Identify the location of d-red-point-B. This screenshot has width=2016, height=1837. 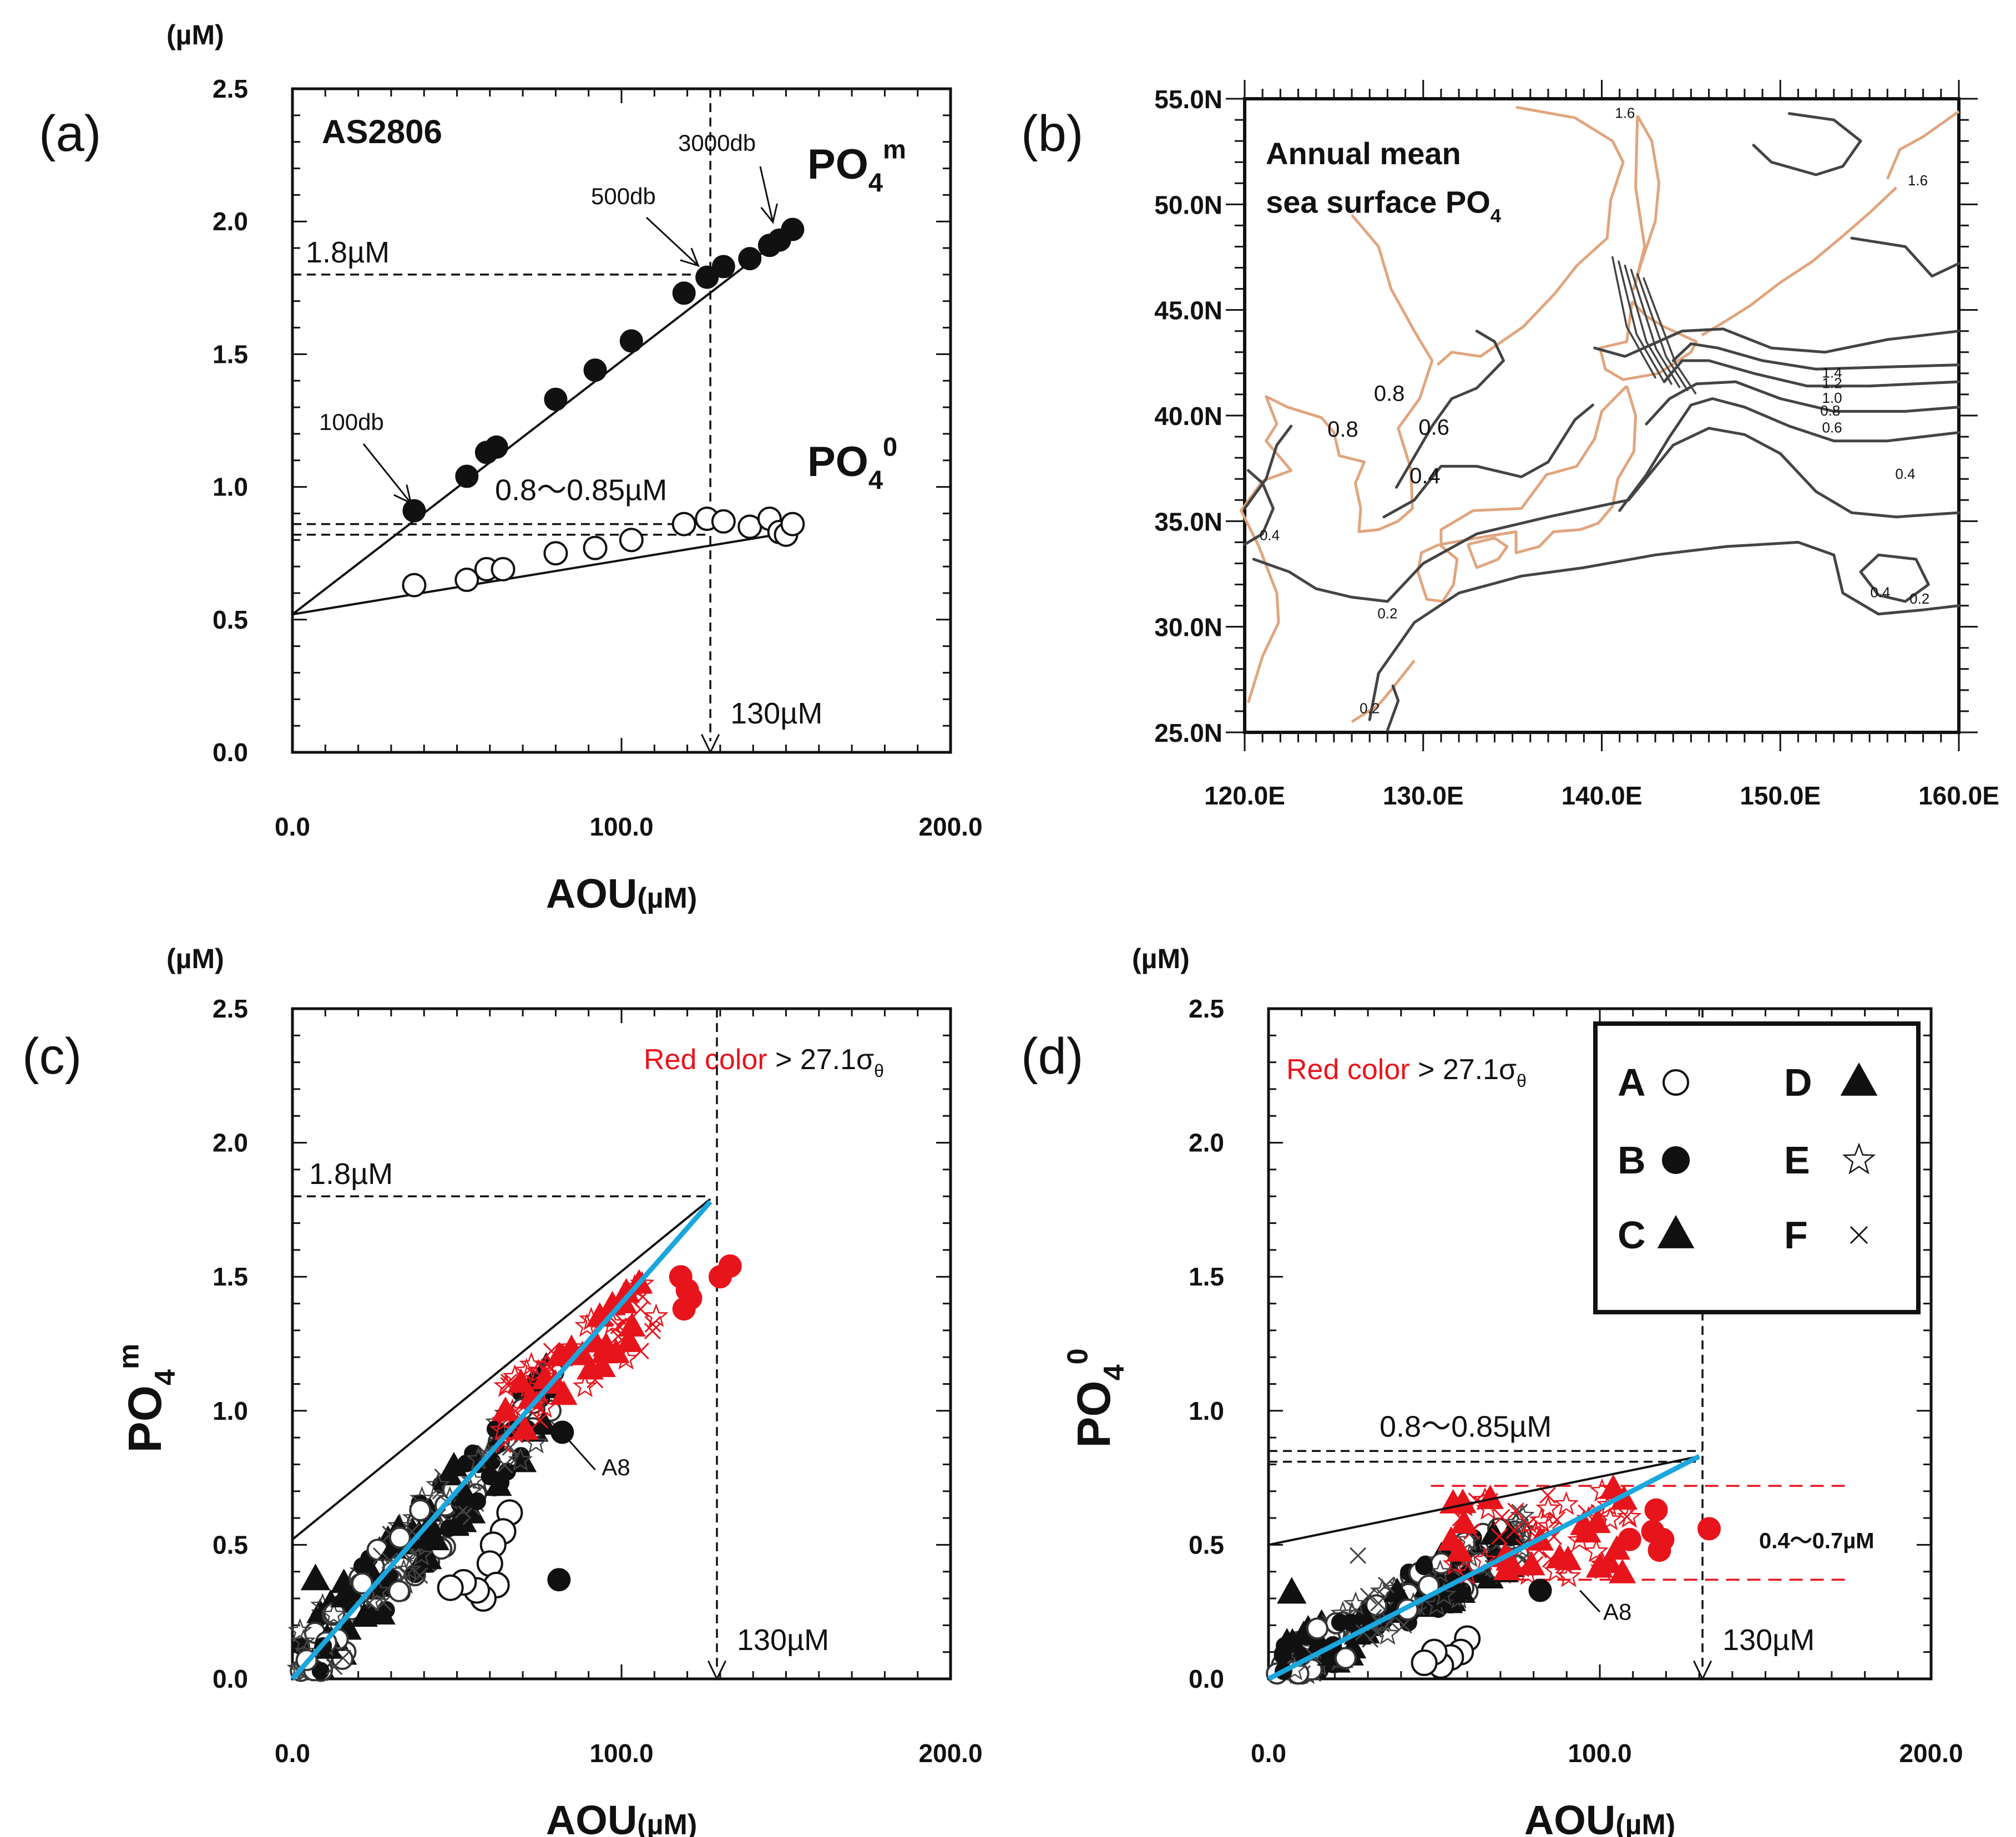
(1709, 1529).